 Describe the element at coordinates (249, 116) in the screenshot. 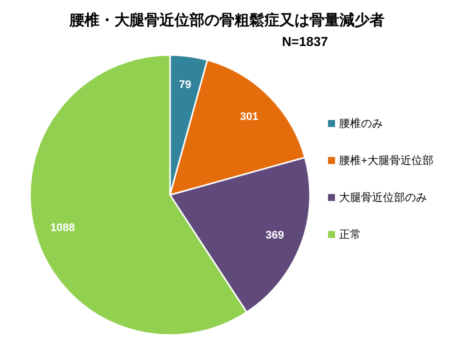

I see `data-label: 301` at that location.